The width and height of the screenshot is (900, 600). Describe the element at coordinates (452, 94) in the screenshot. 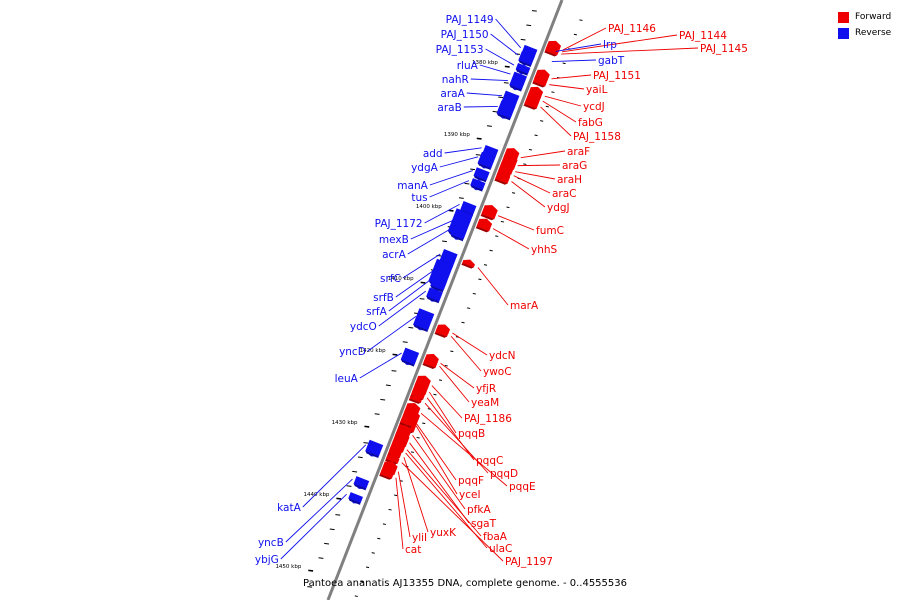

I see `gene-label-araa: araA` at that location.